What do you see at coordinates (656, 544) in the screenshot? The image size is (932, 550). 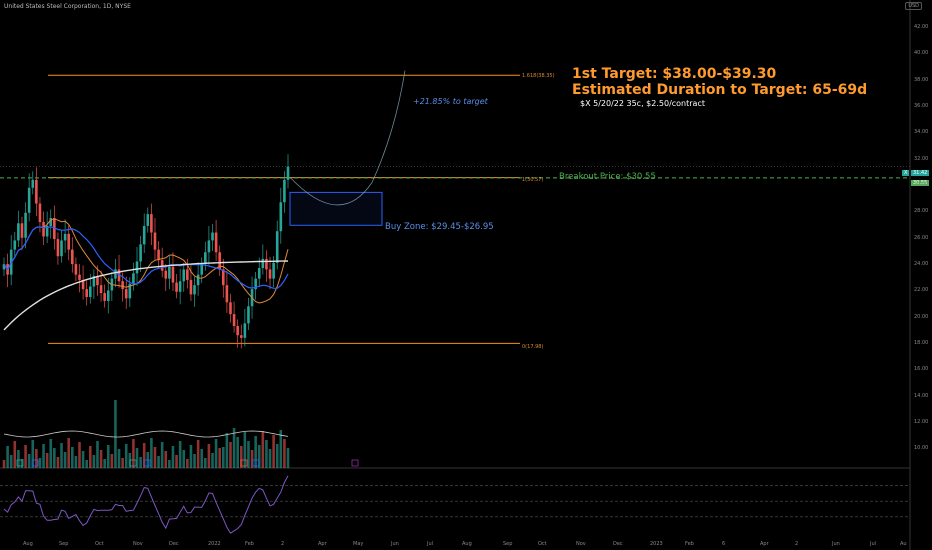 I see `x-tick-label: 2023` at bounding box center [656, 544].